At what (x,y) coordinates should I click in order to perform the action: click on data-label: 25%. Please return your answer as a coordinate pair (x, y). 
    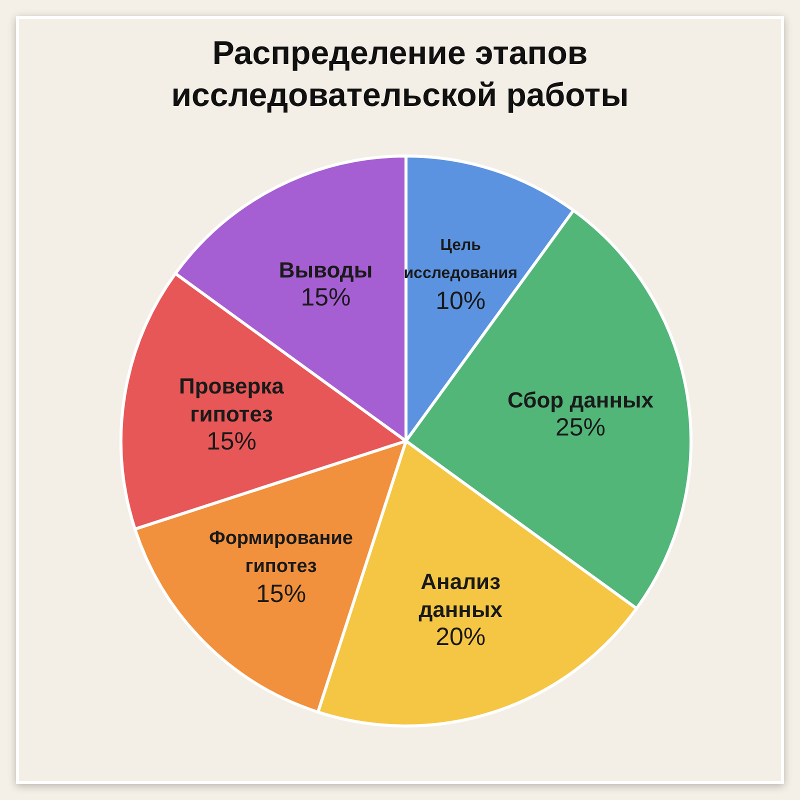
    Looking at the image, I should click on (581, 427).